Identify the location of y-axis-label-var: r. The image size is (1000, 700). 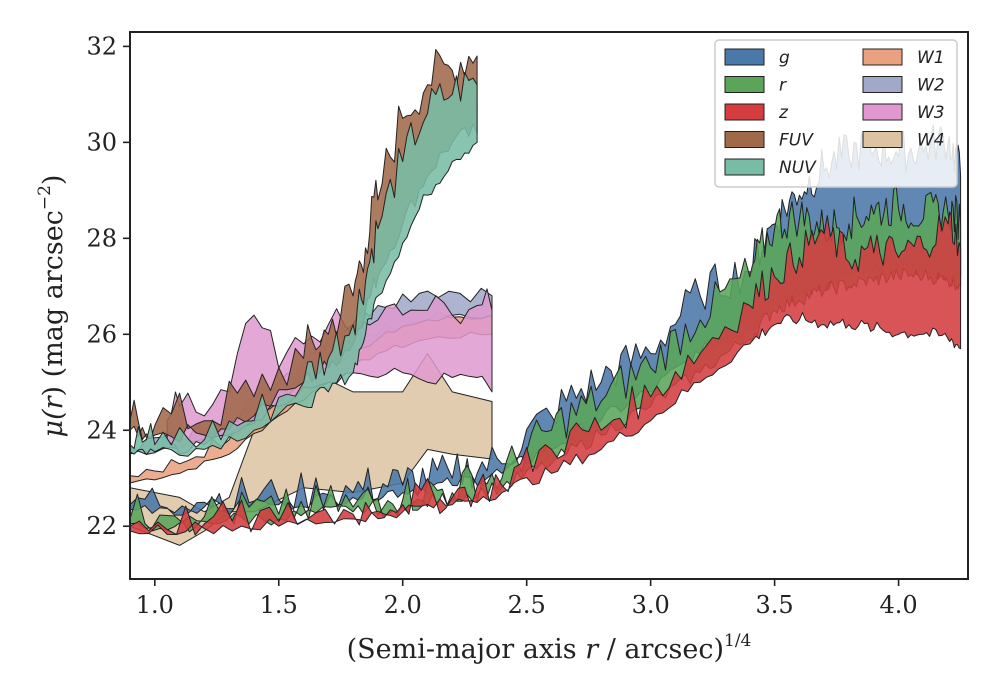
(53, 401).